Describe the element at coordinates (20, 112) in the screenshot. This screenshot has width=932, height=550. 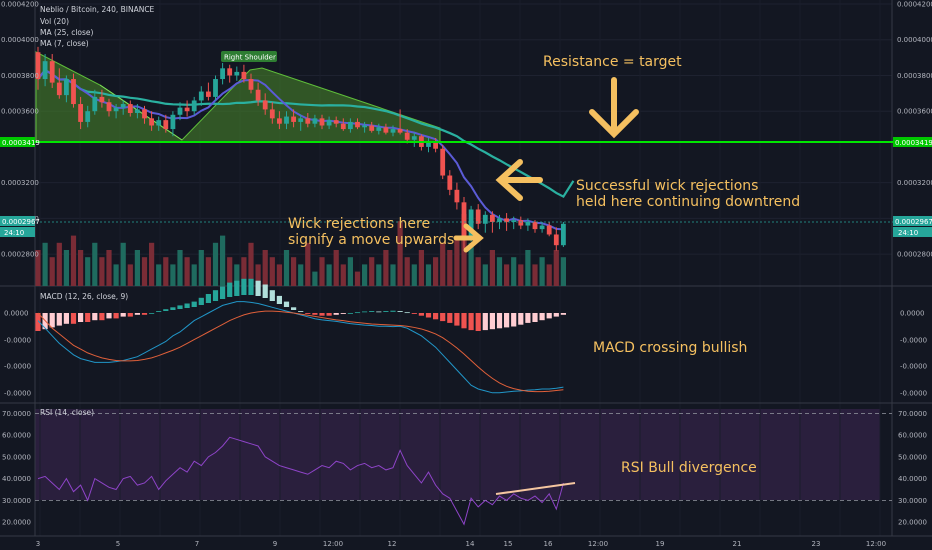
I see `price-tick-label-left: 0.0003600` at that location.